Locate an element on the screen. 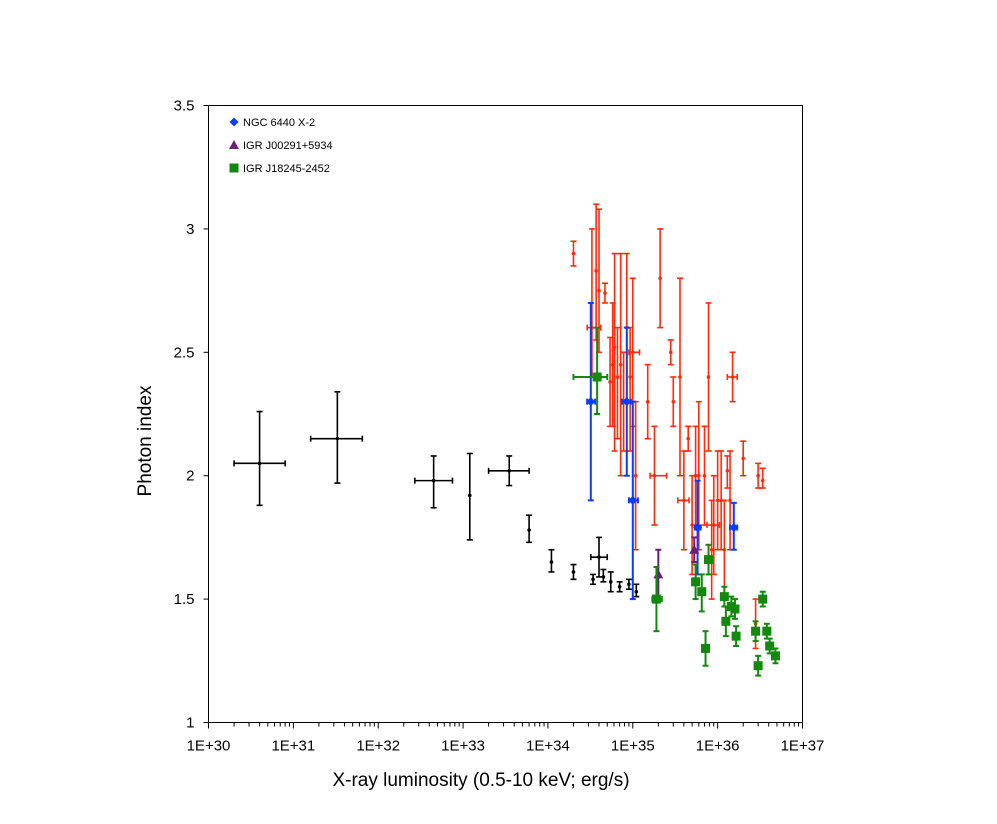 The image size is (997, 824). x-tick-label: 1E+32 is located at coordinates (378, 746).